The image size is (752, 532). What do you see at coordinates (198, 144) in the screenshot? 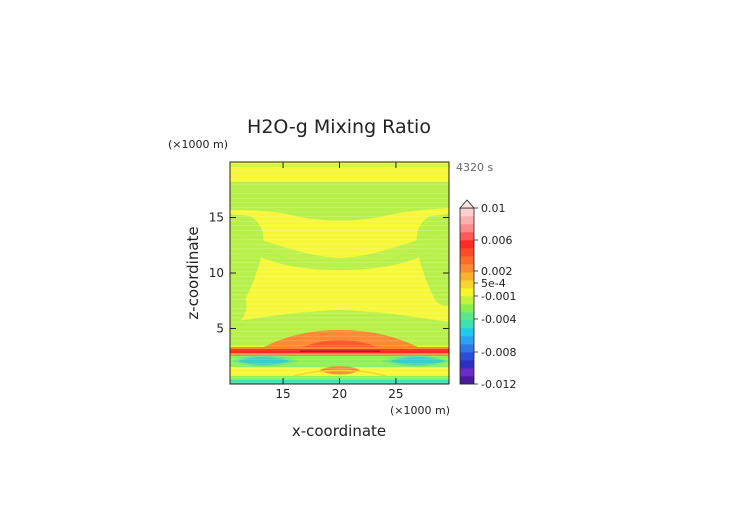
I see `y-unit-label: (×1000 m)` at bounding box center [198, 144].